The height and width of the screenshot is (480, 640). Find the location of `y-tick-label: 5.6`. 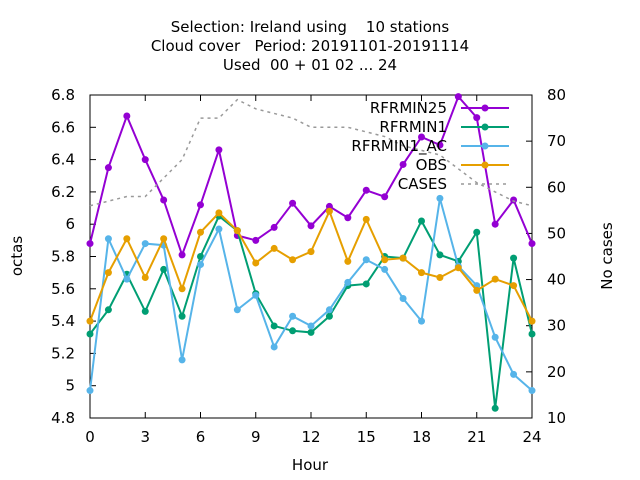

y-tick-label: 5.6 is located at coordinates (63, 289).